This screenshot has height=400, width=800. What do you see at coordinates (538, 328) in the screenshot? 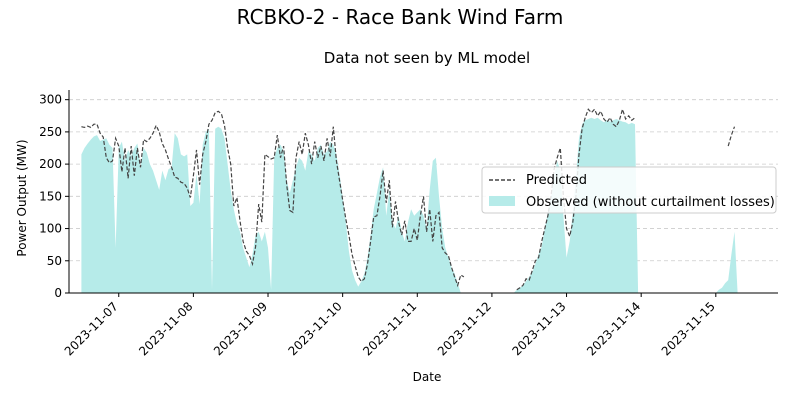
I see `x-tick-label-6: 2023-11-13` at bounding box center [538, 328].